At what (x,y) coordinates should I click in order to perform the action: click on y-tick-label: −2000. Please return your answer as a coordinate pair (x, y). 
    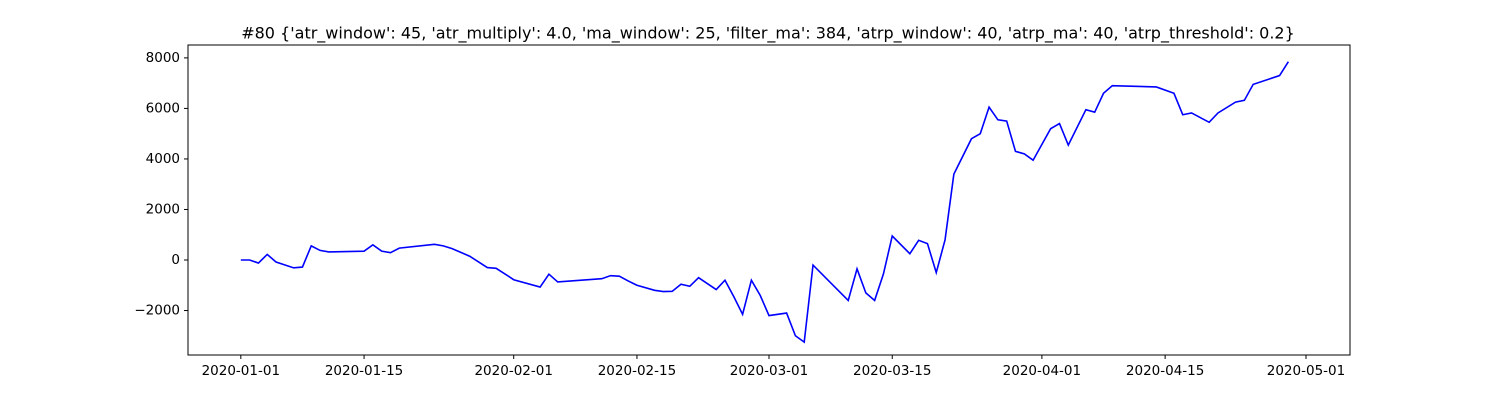
    Looking at the image, I should click on (157, 311).